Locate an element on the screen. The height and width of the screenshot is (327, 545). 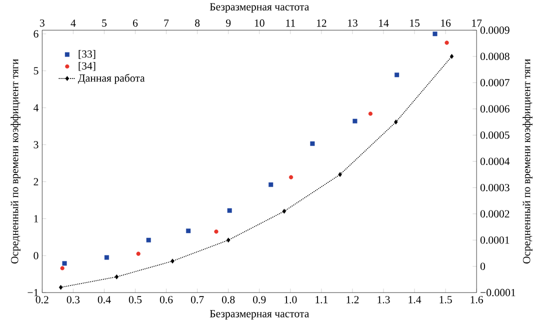
x2-tick-label: 4 is located at coordinates (73, 23).